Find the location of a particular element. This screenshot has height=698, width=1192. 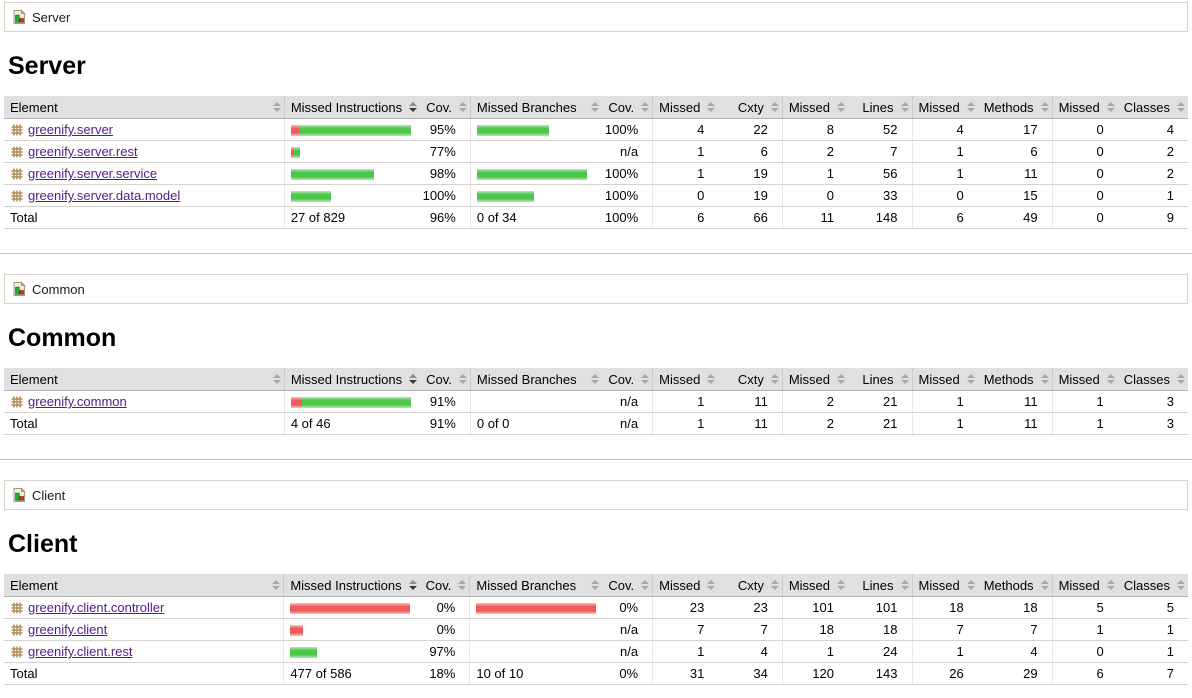

column-header-label: Lines is located at coordinates (878, 107).